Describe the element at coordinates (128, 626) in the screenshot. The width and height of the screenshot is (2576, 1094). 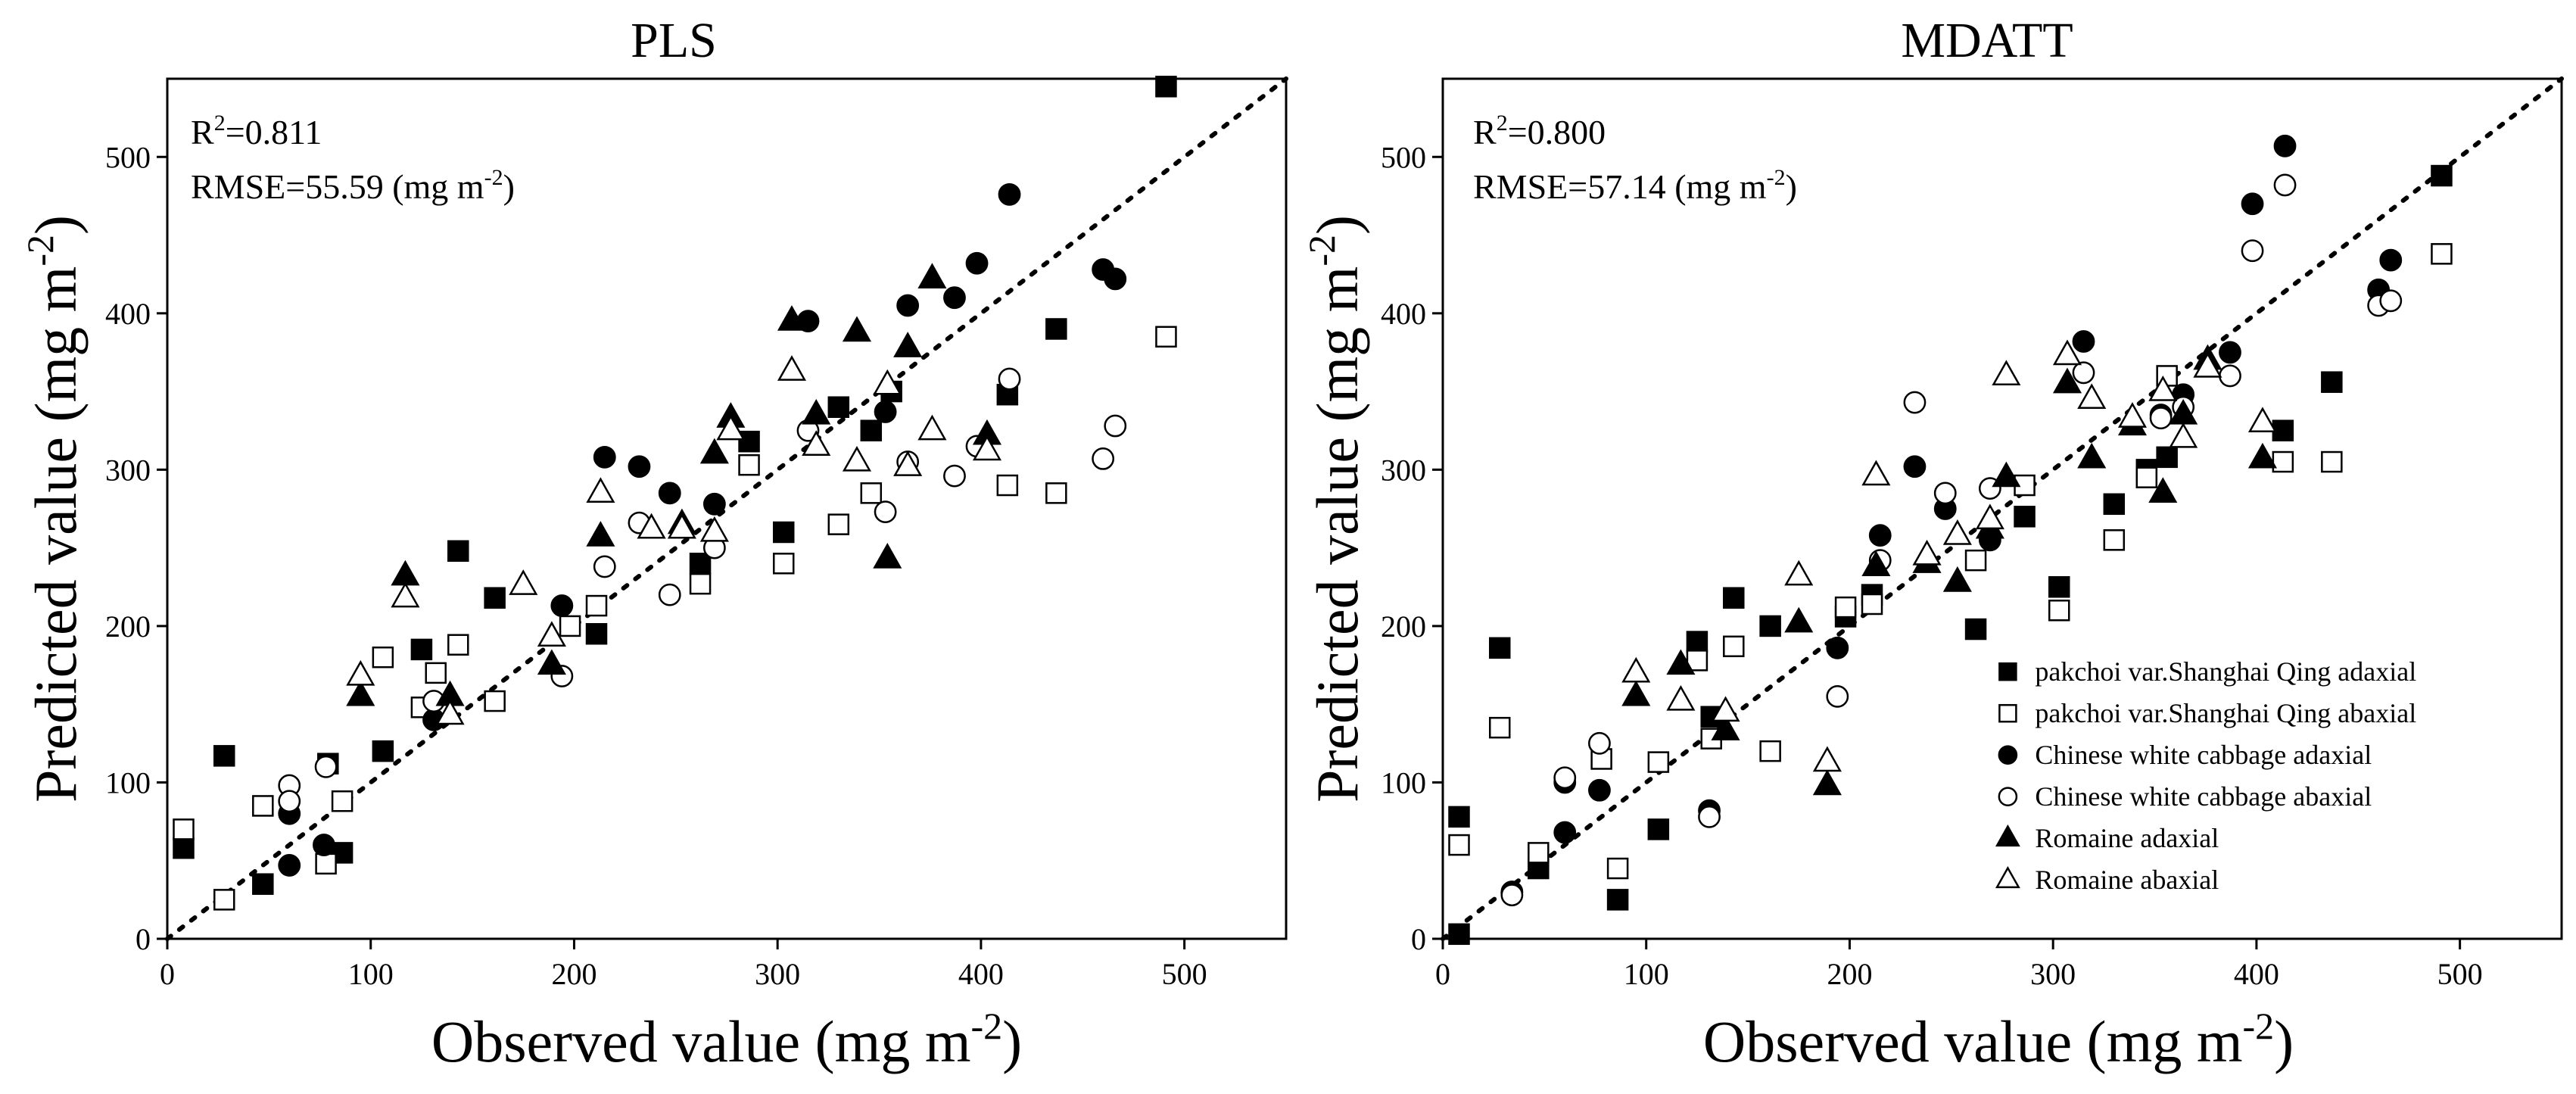
I see `y-tick-label: 200` at that location.